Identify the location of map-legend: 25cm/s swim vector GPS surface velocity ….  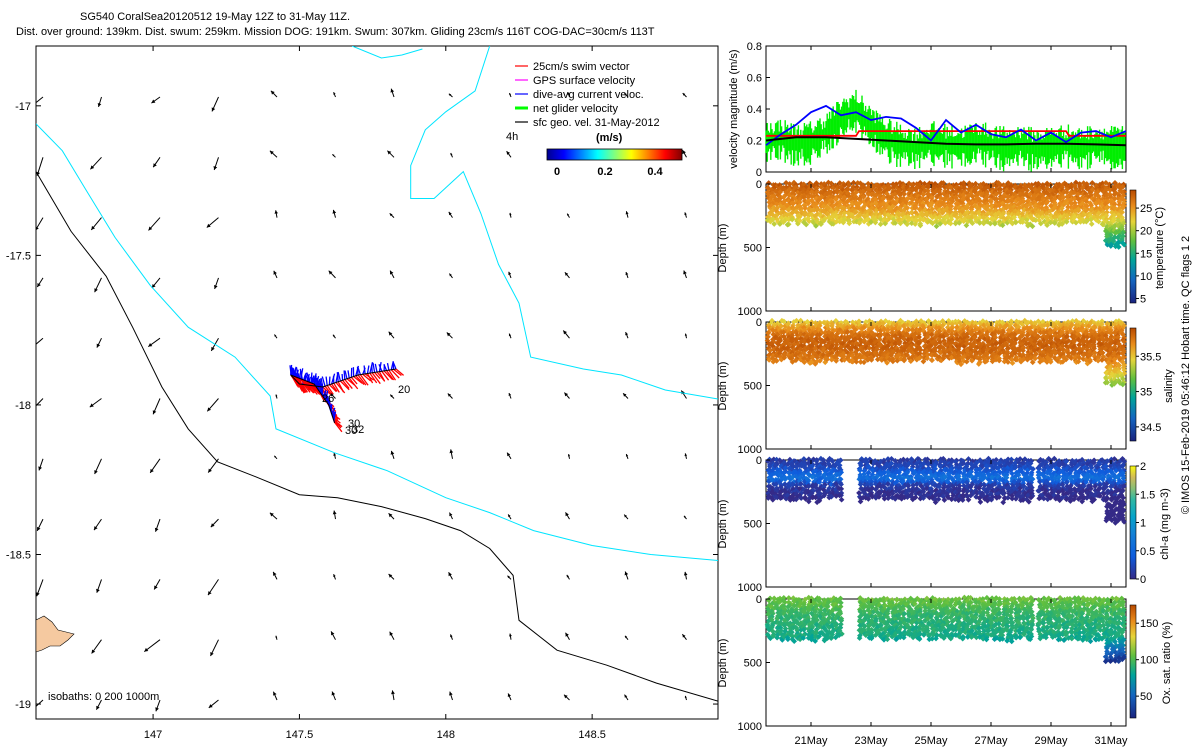
(594, 119).